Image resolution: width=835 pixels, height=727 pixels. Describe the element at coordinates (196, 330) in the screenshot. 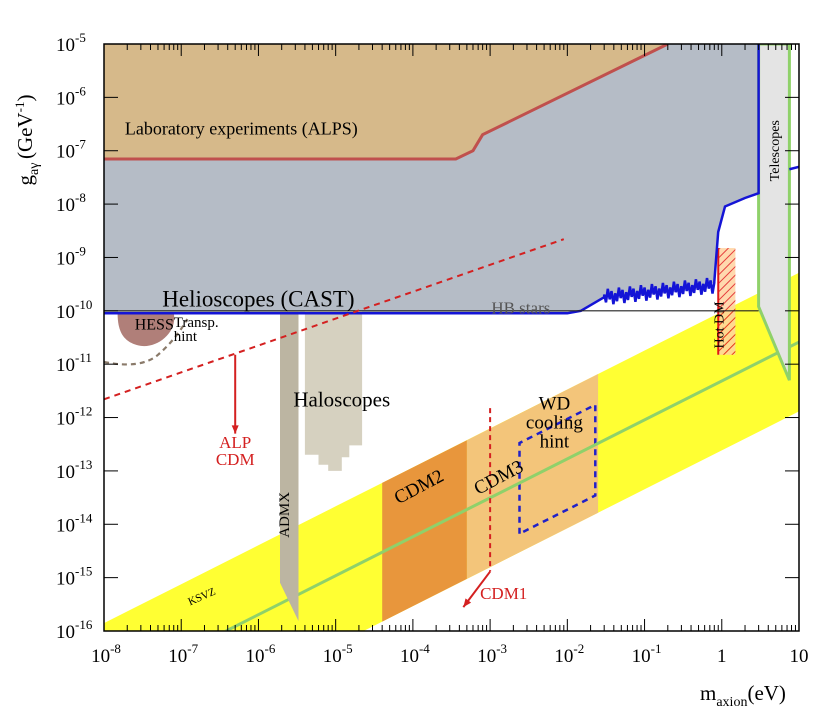

I see `transparency-hint-label: Transp. hint` at that location.